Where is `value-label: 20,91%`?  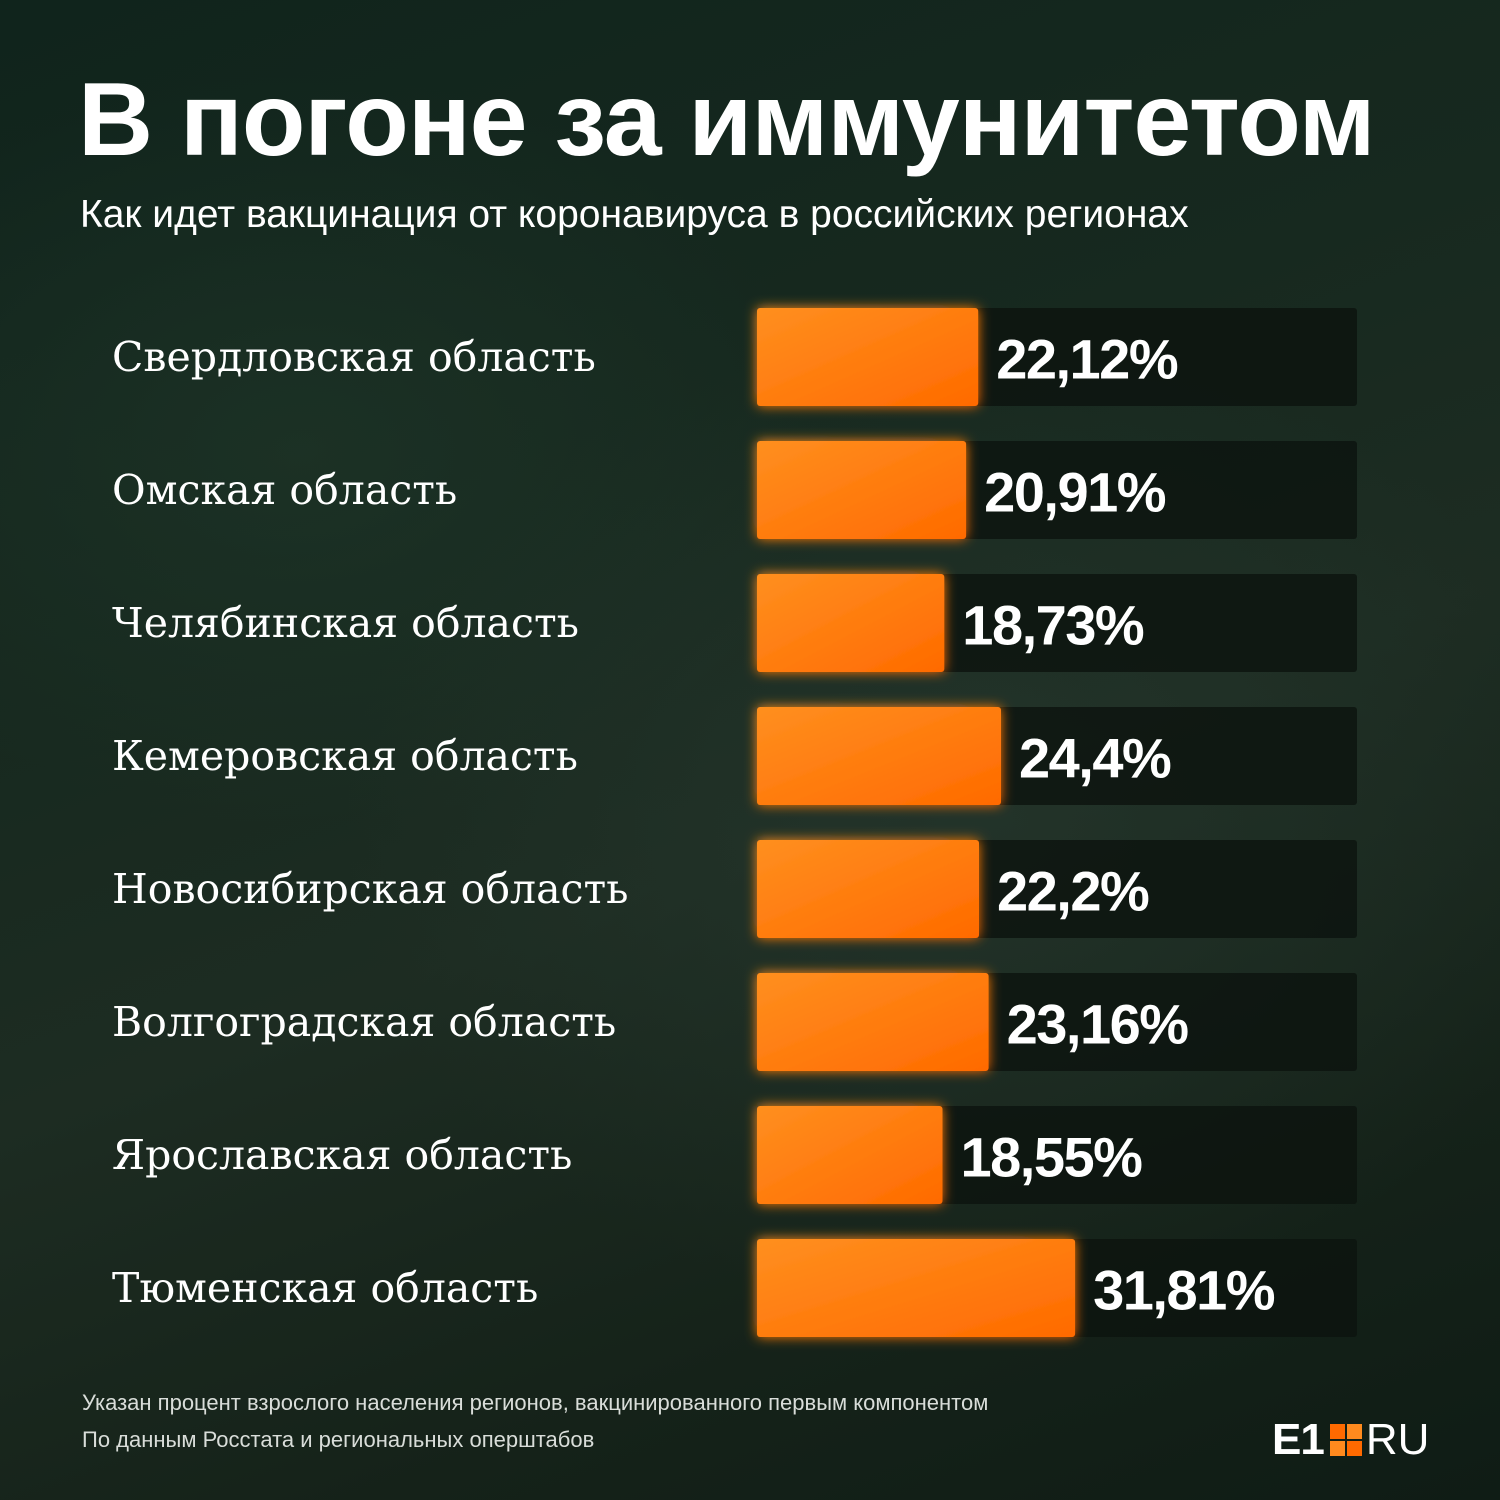 value-label: 20,91% is located at coordinates (1075, 492).